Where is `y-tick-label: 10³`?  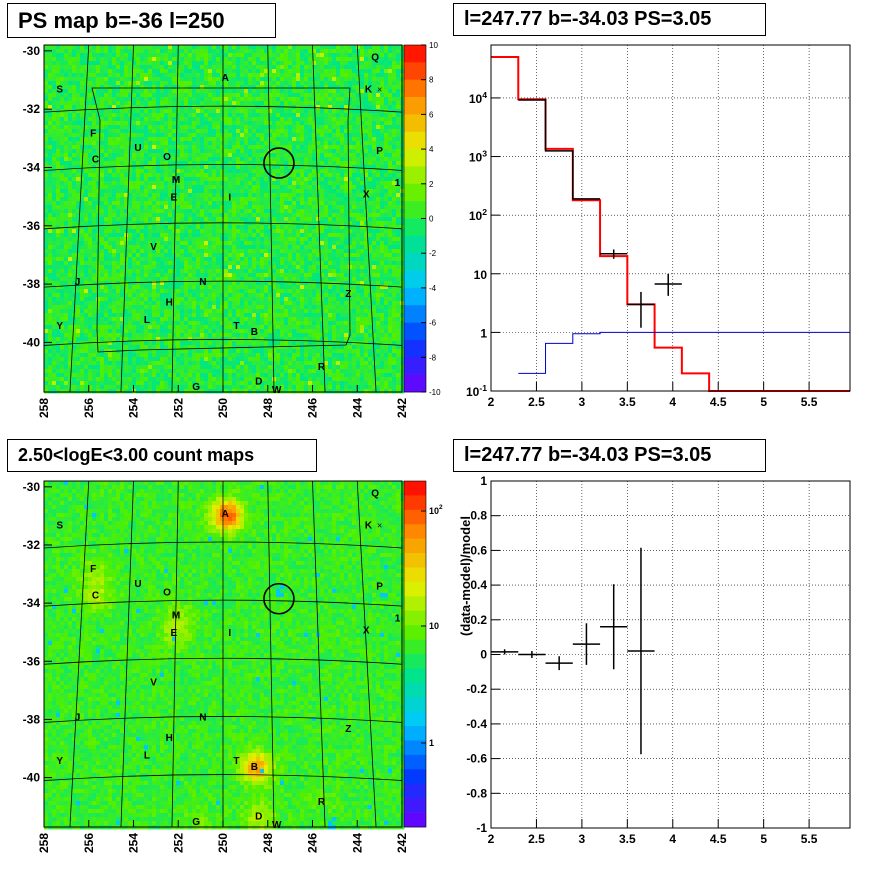
y-tick-label: 10³ is located at coordinates (478, 157).